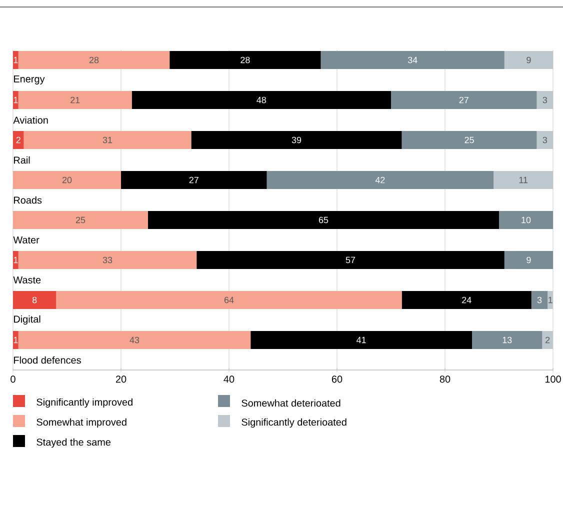 The image size is (563, 507). I want to click on data-label: 24, so click(467, 300).